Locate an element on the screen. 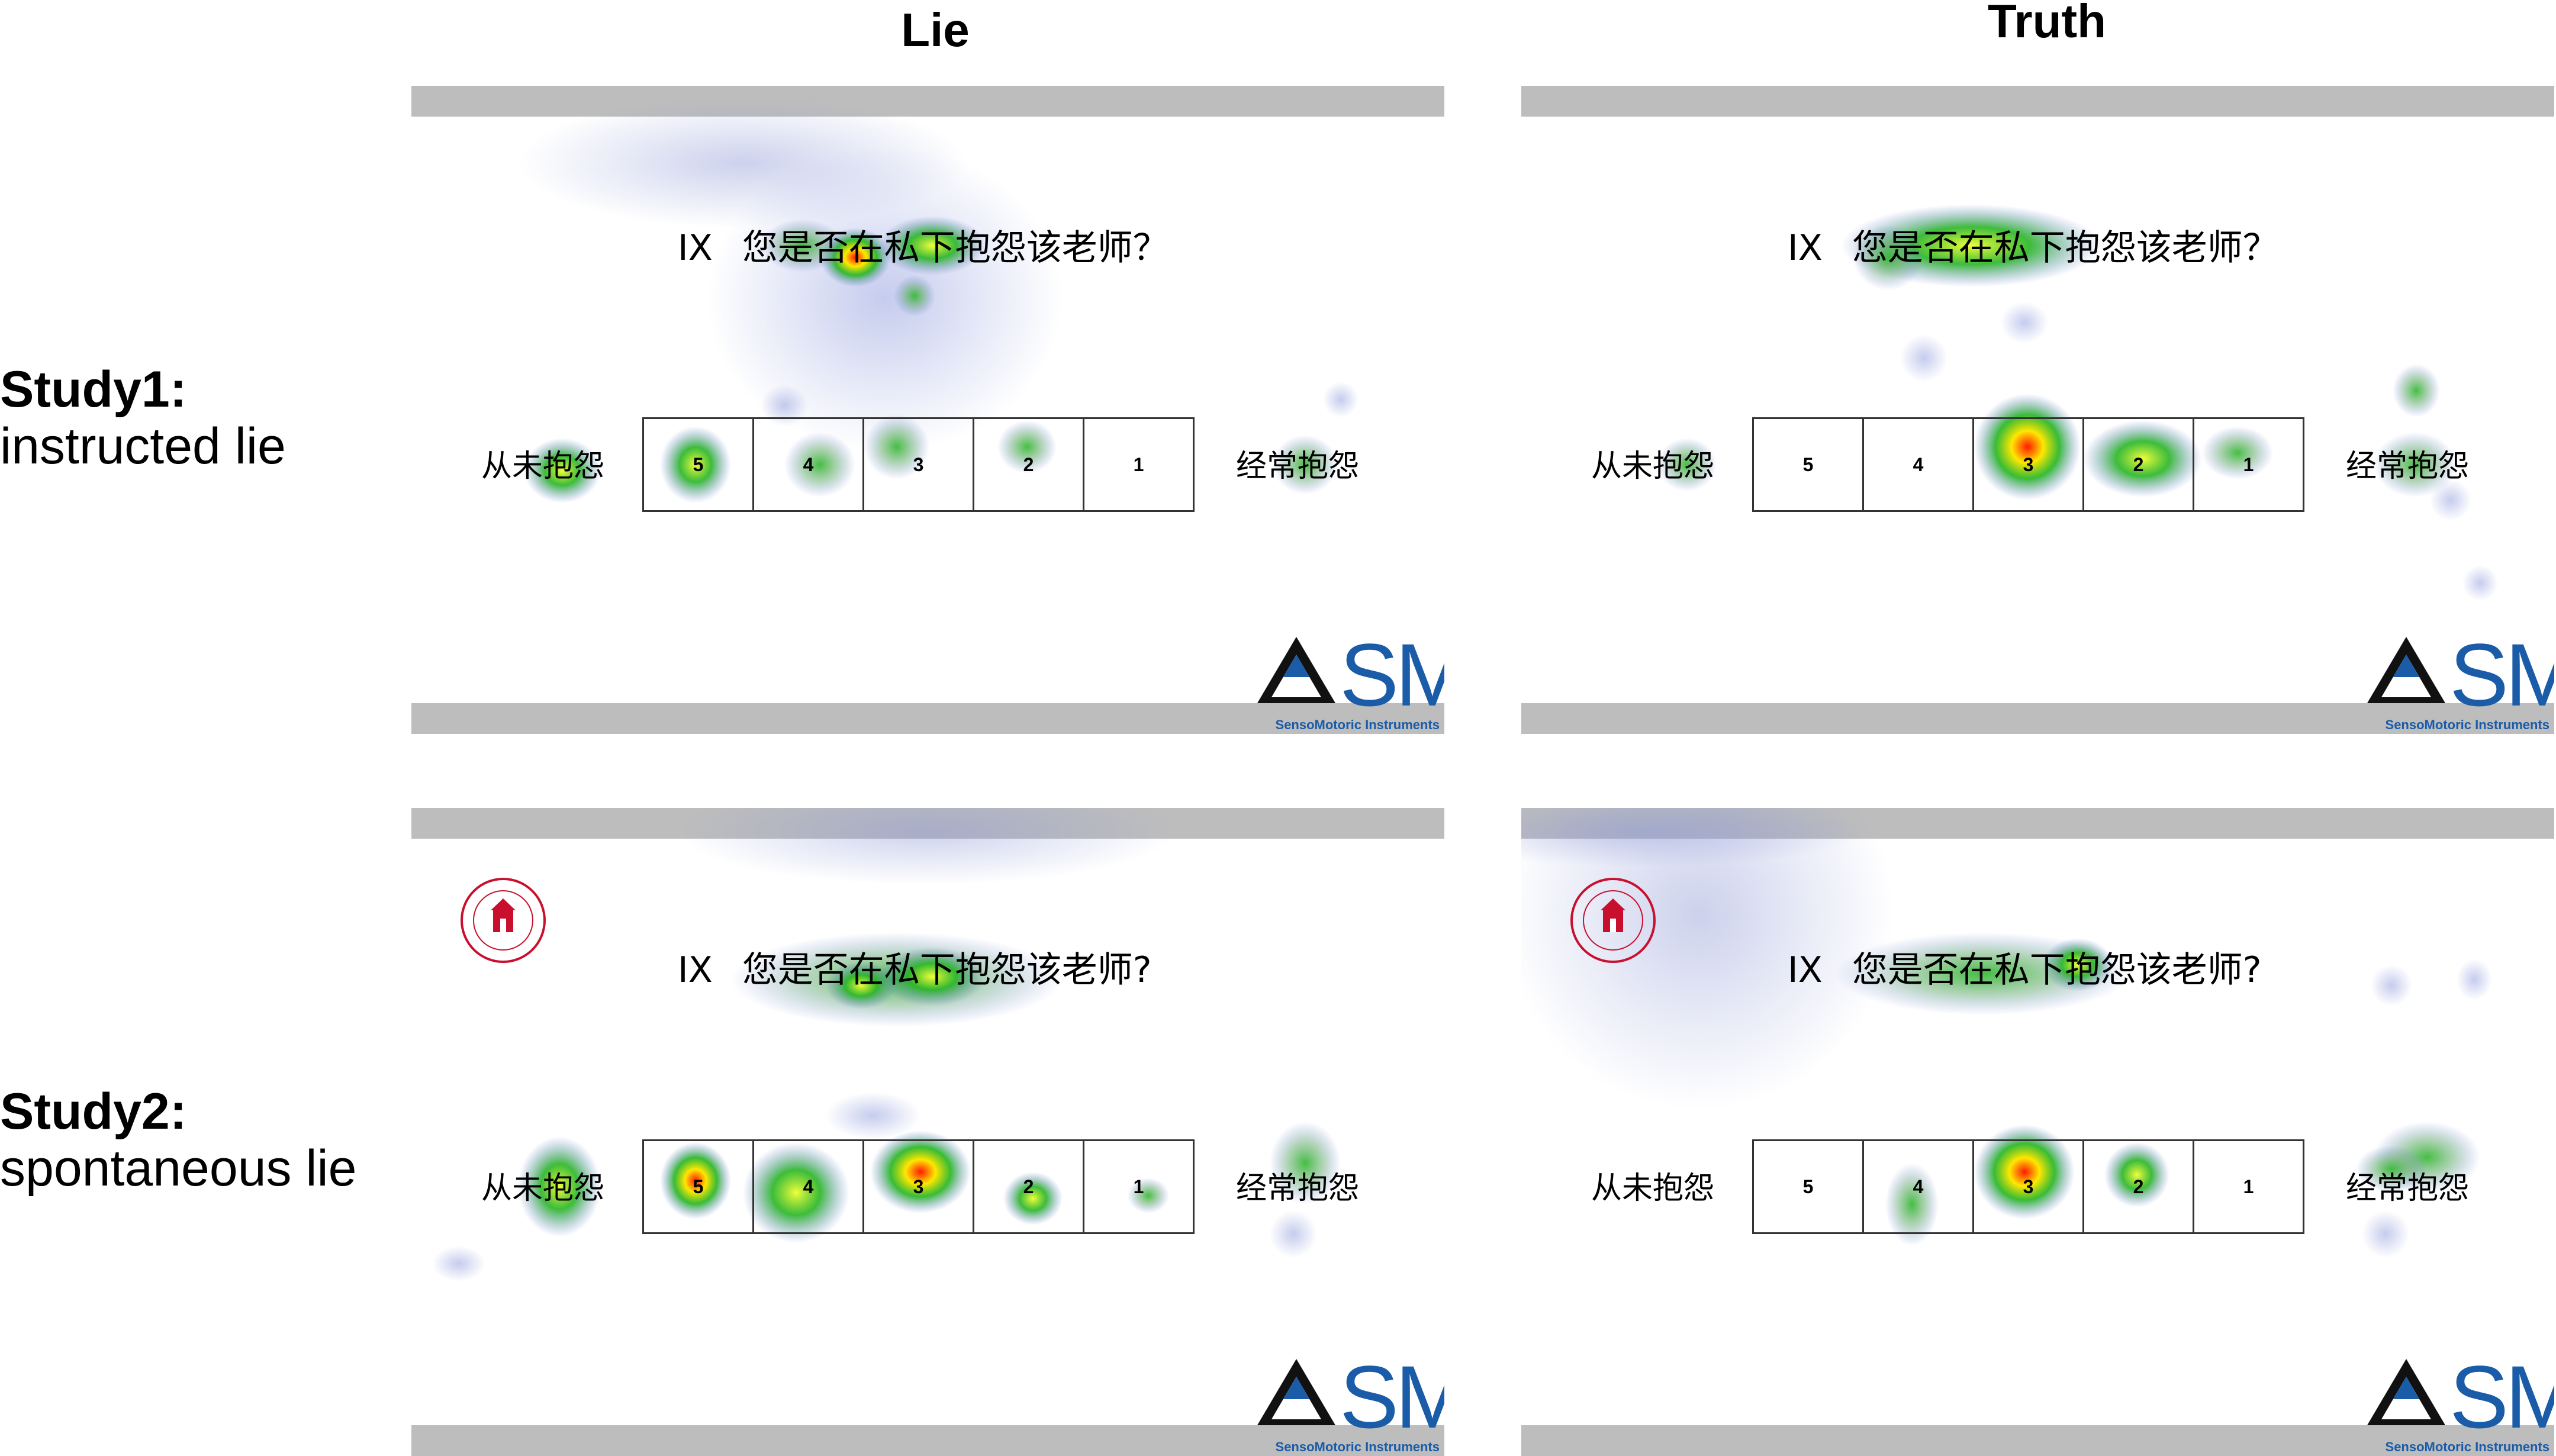  row-title: Study1: is located at coordinates (94, 390).